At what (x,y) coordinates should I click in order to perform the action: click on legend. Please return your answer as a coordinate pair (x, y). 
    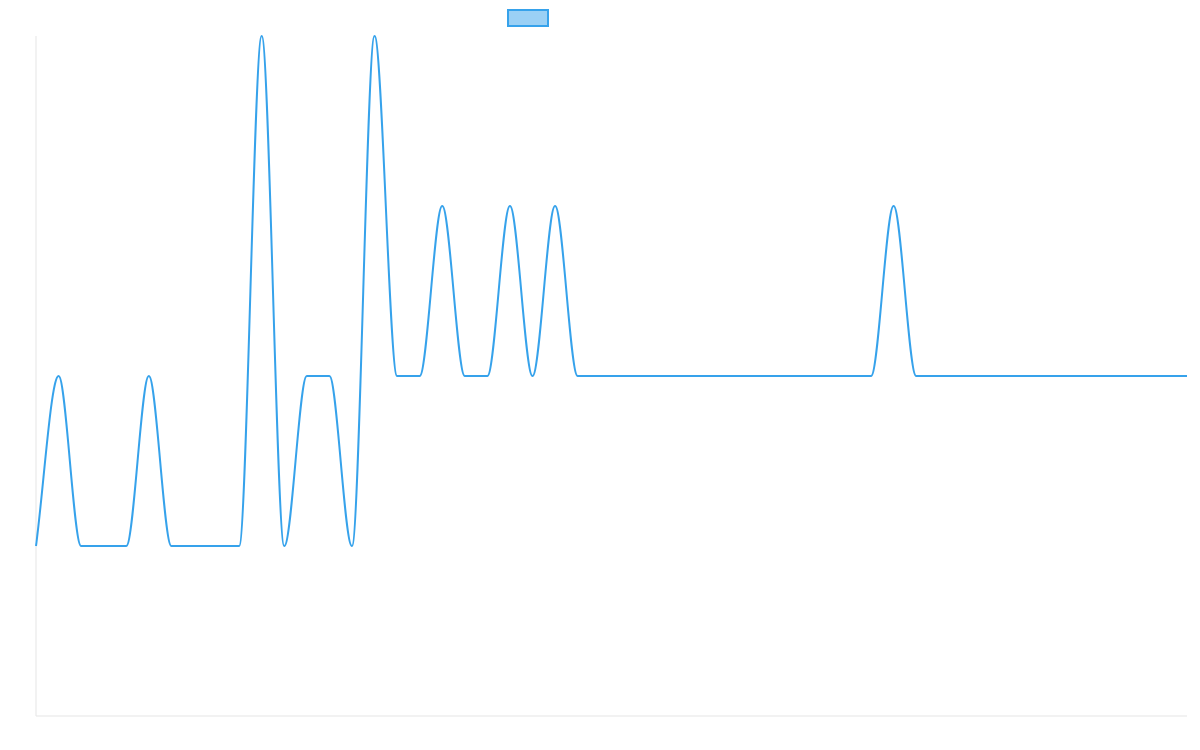
    Looking at the image, I should click on (528, 18).